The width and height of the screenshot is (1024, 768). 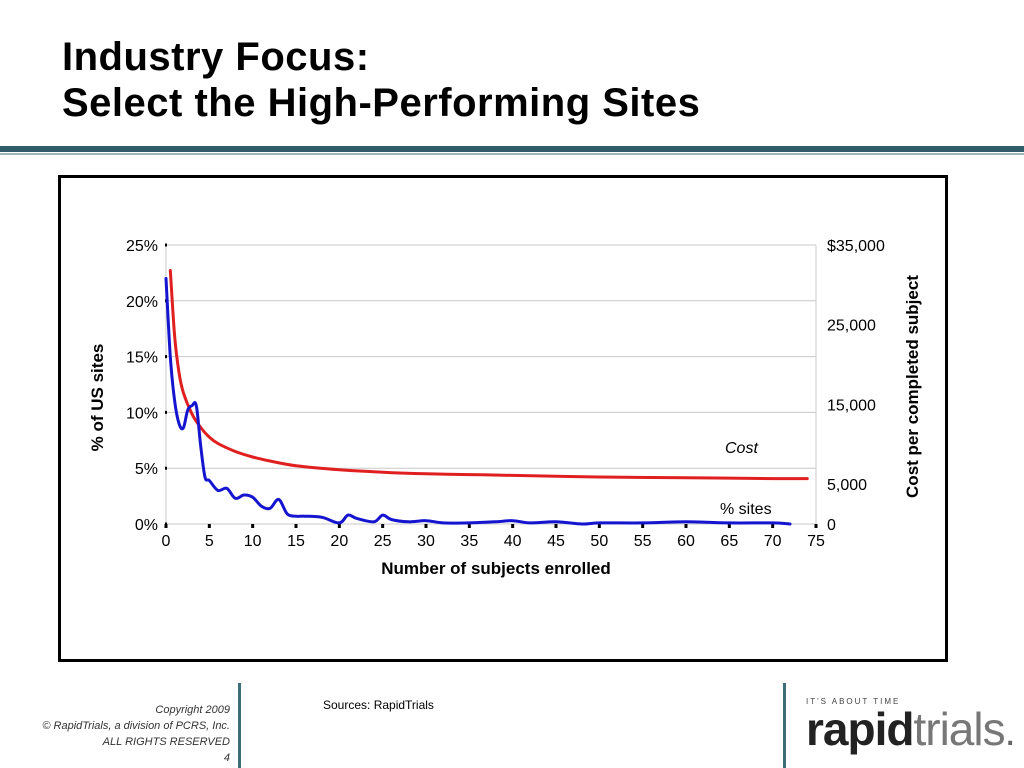 I want to click on page-number: 4, so click(x=226, y=758).